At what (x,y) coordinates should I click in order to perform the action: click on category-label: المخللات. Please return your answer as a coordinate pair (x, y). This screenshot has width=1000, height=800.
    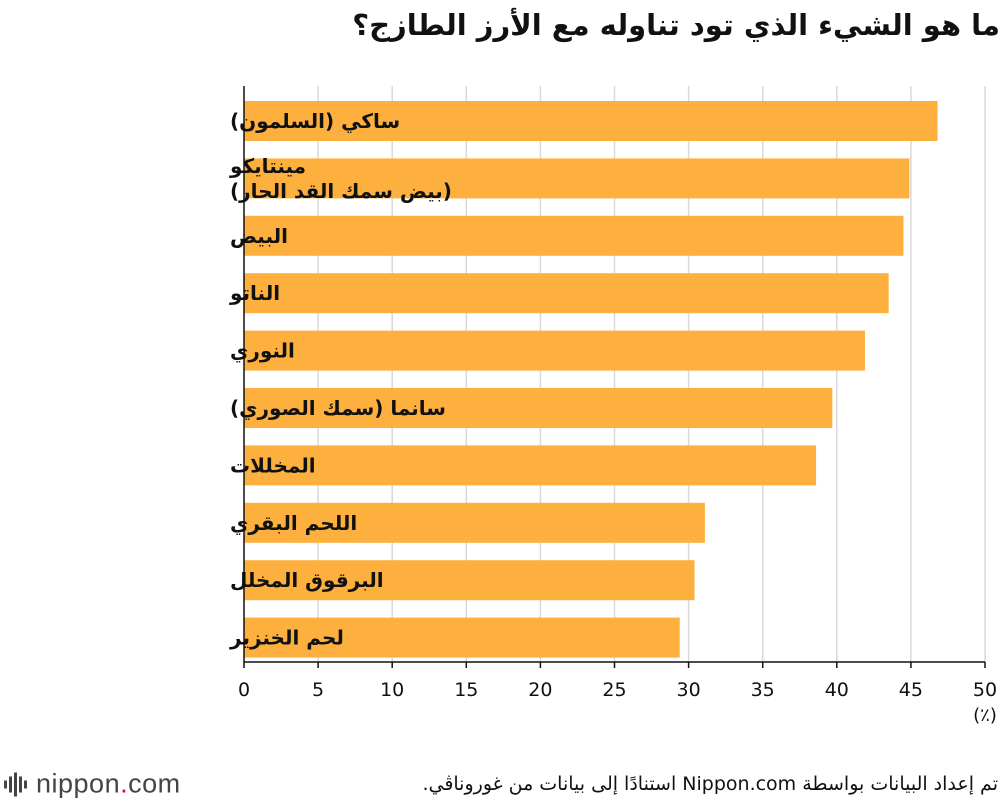
    Looking at the image, I should click on (273, 465).